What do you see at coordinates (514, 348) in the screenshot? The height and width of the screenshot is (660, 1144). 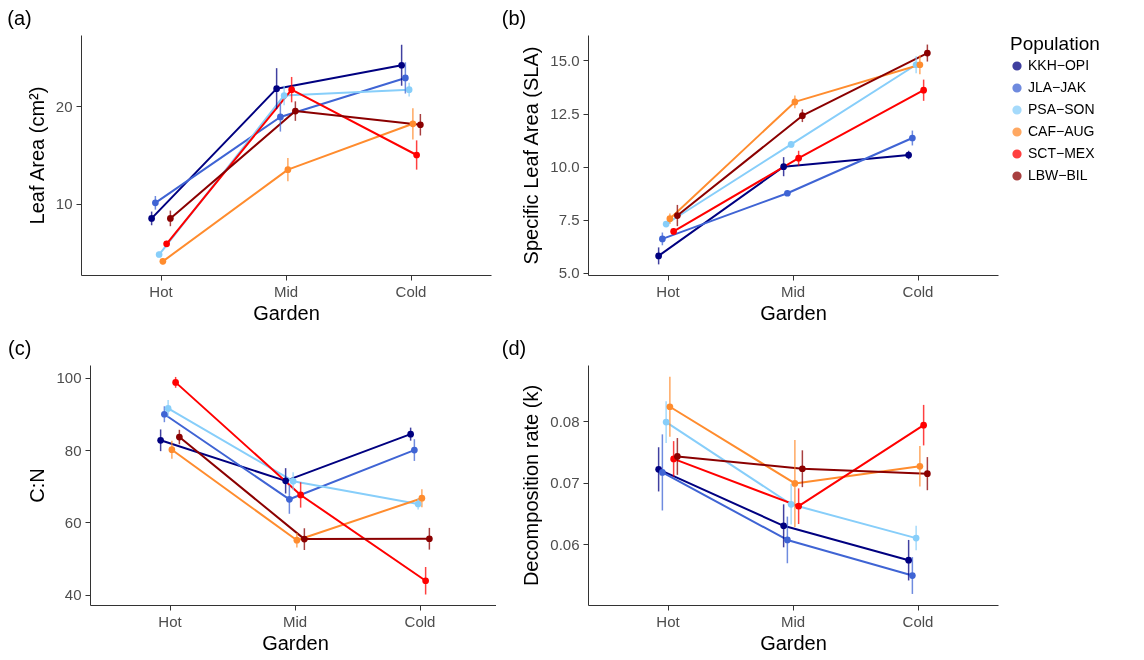 I see `chart-title: (d)` at bounding box center [514, 348].